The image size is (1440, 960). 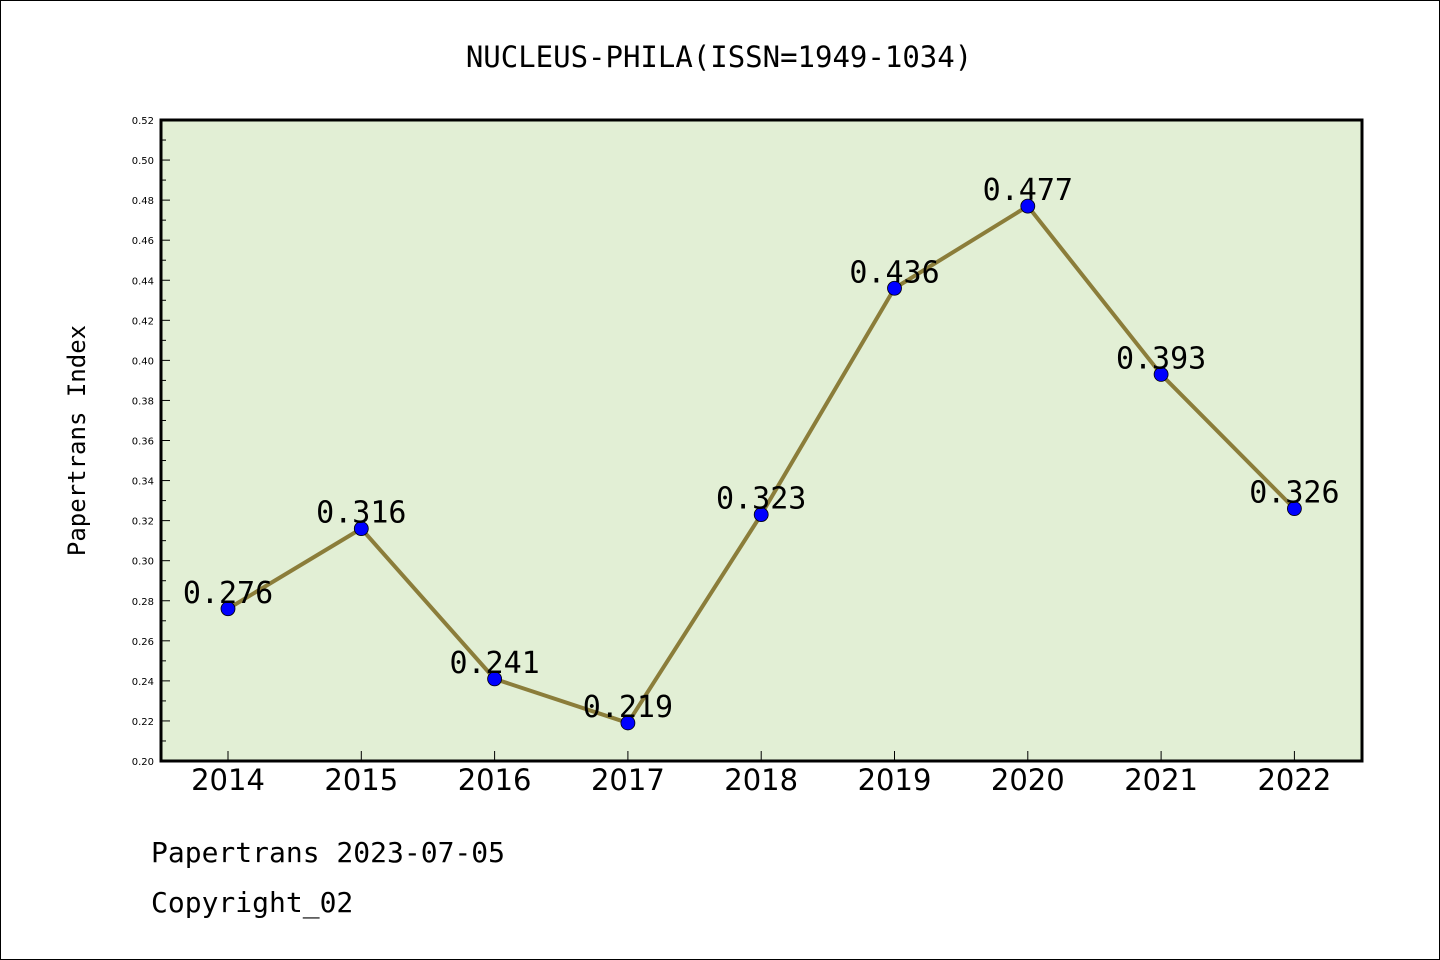 I want to click on y-tick-label: 0.38, so click(x=143, y=401).